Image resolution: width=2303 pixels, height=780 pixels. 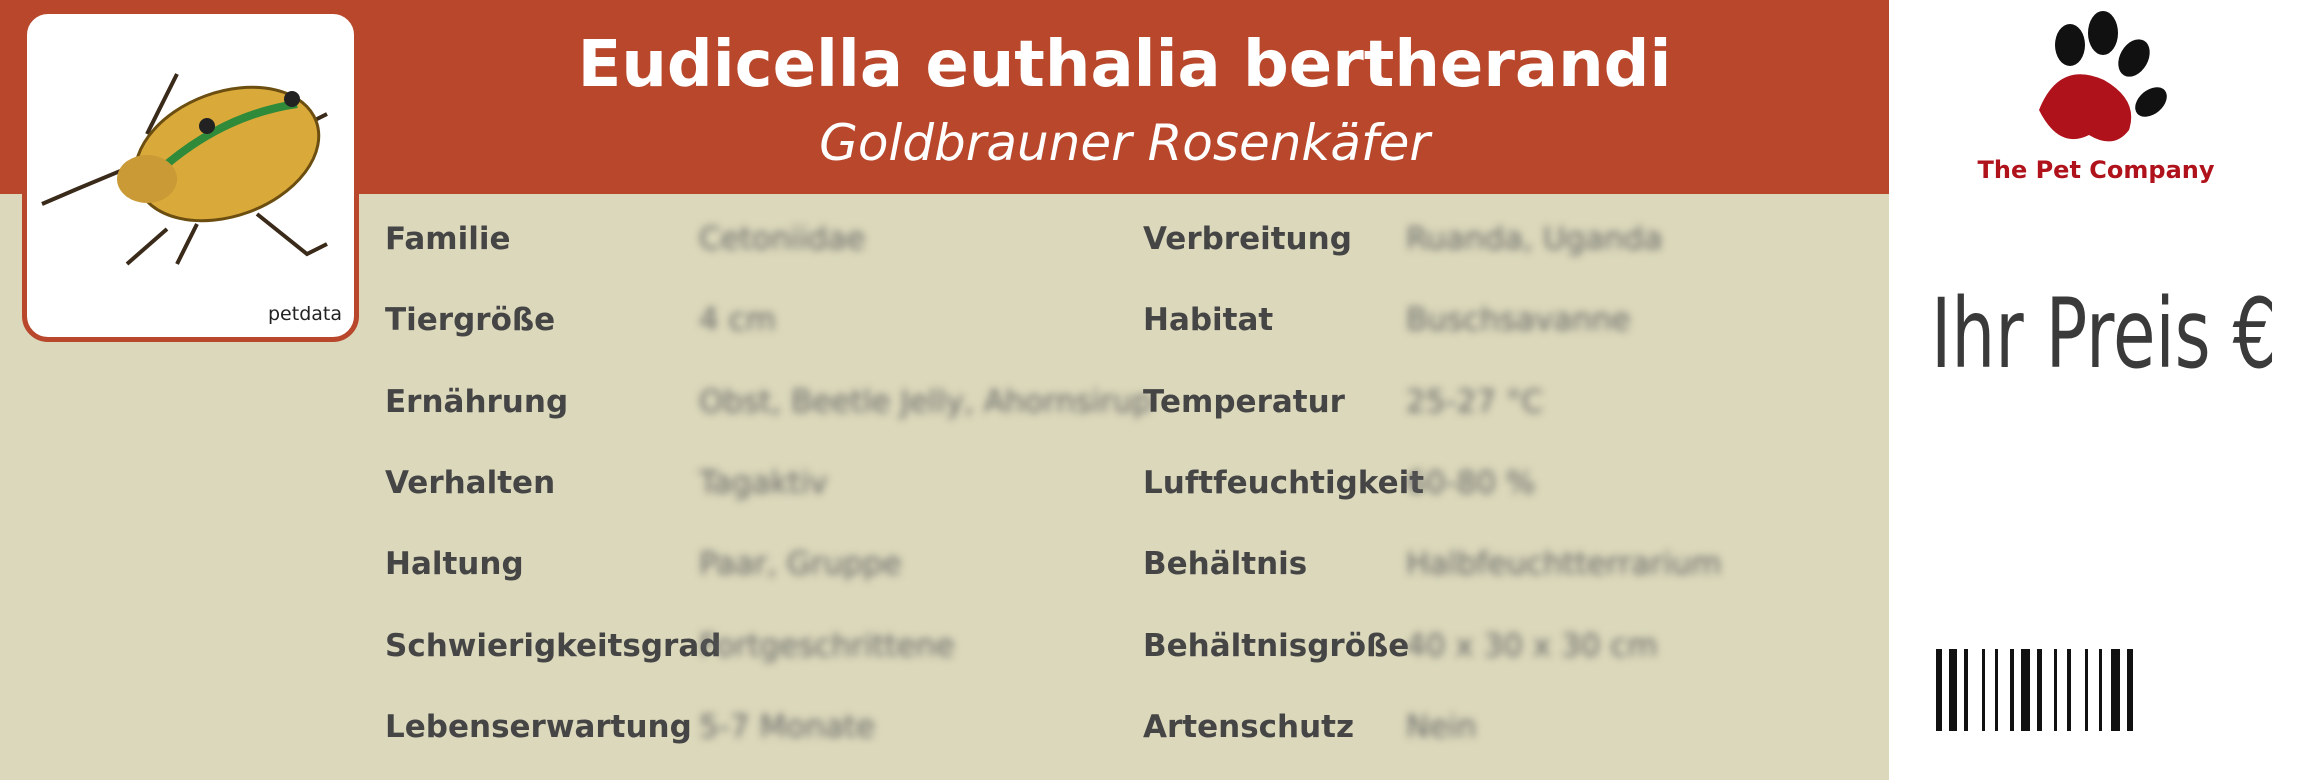 I want to click on attribute-label: Habitat, so click(x=1208, y=320).